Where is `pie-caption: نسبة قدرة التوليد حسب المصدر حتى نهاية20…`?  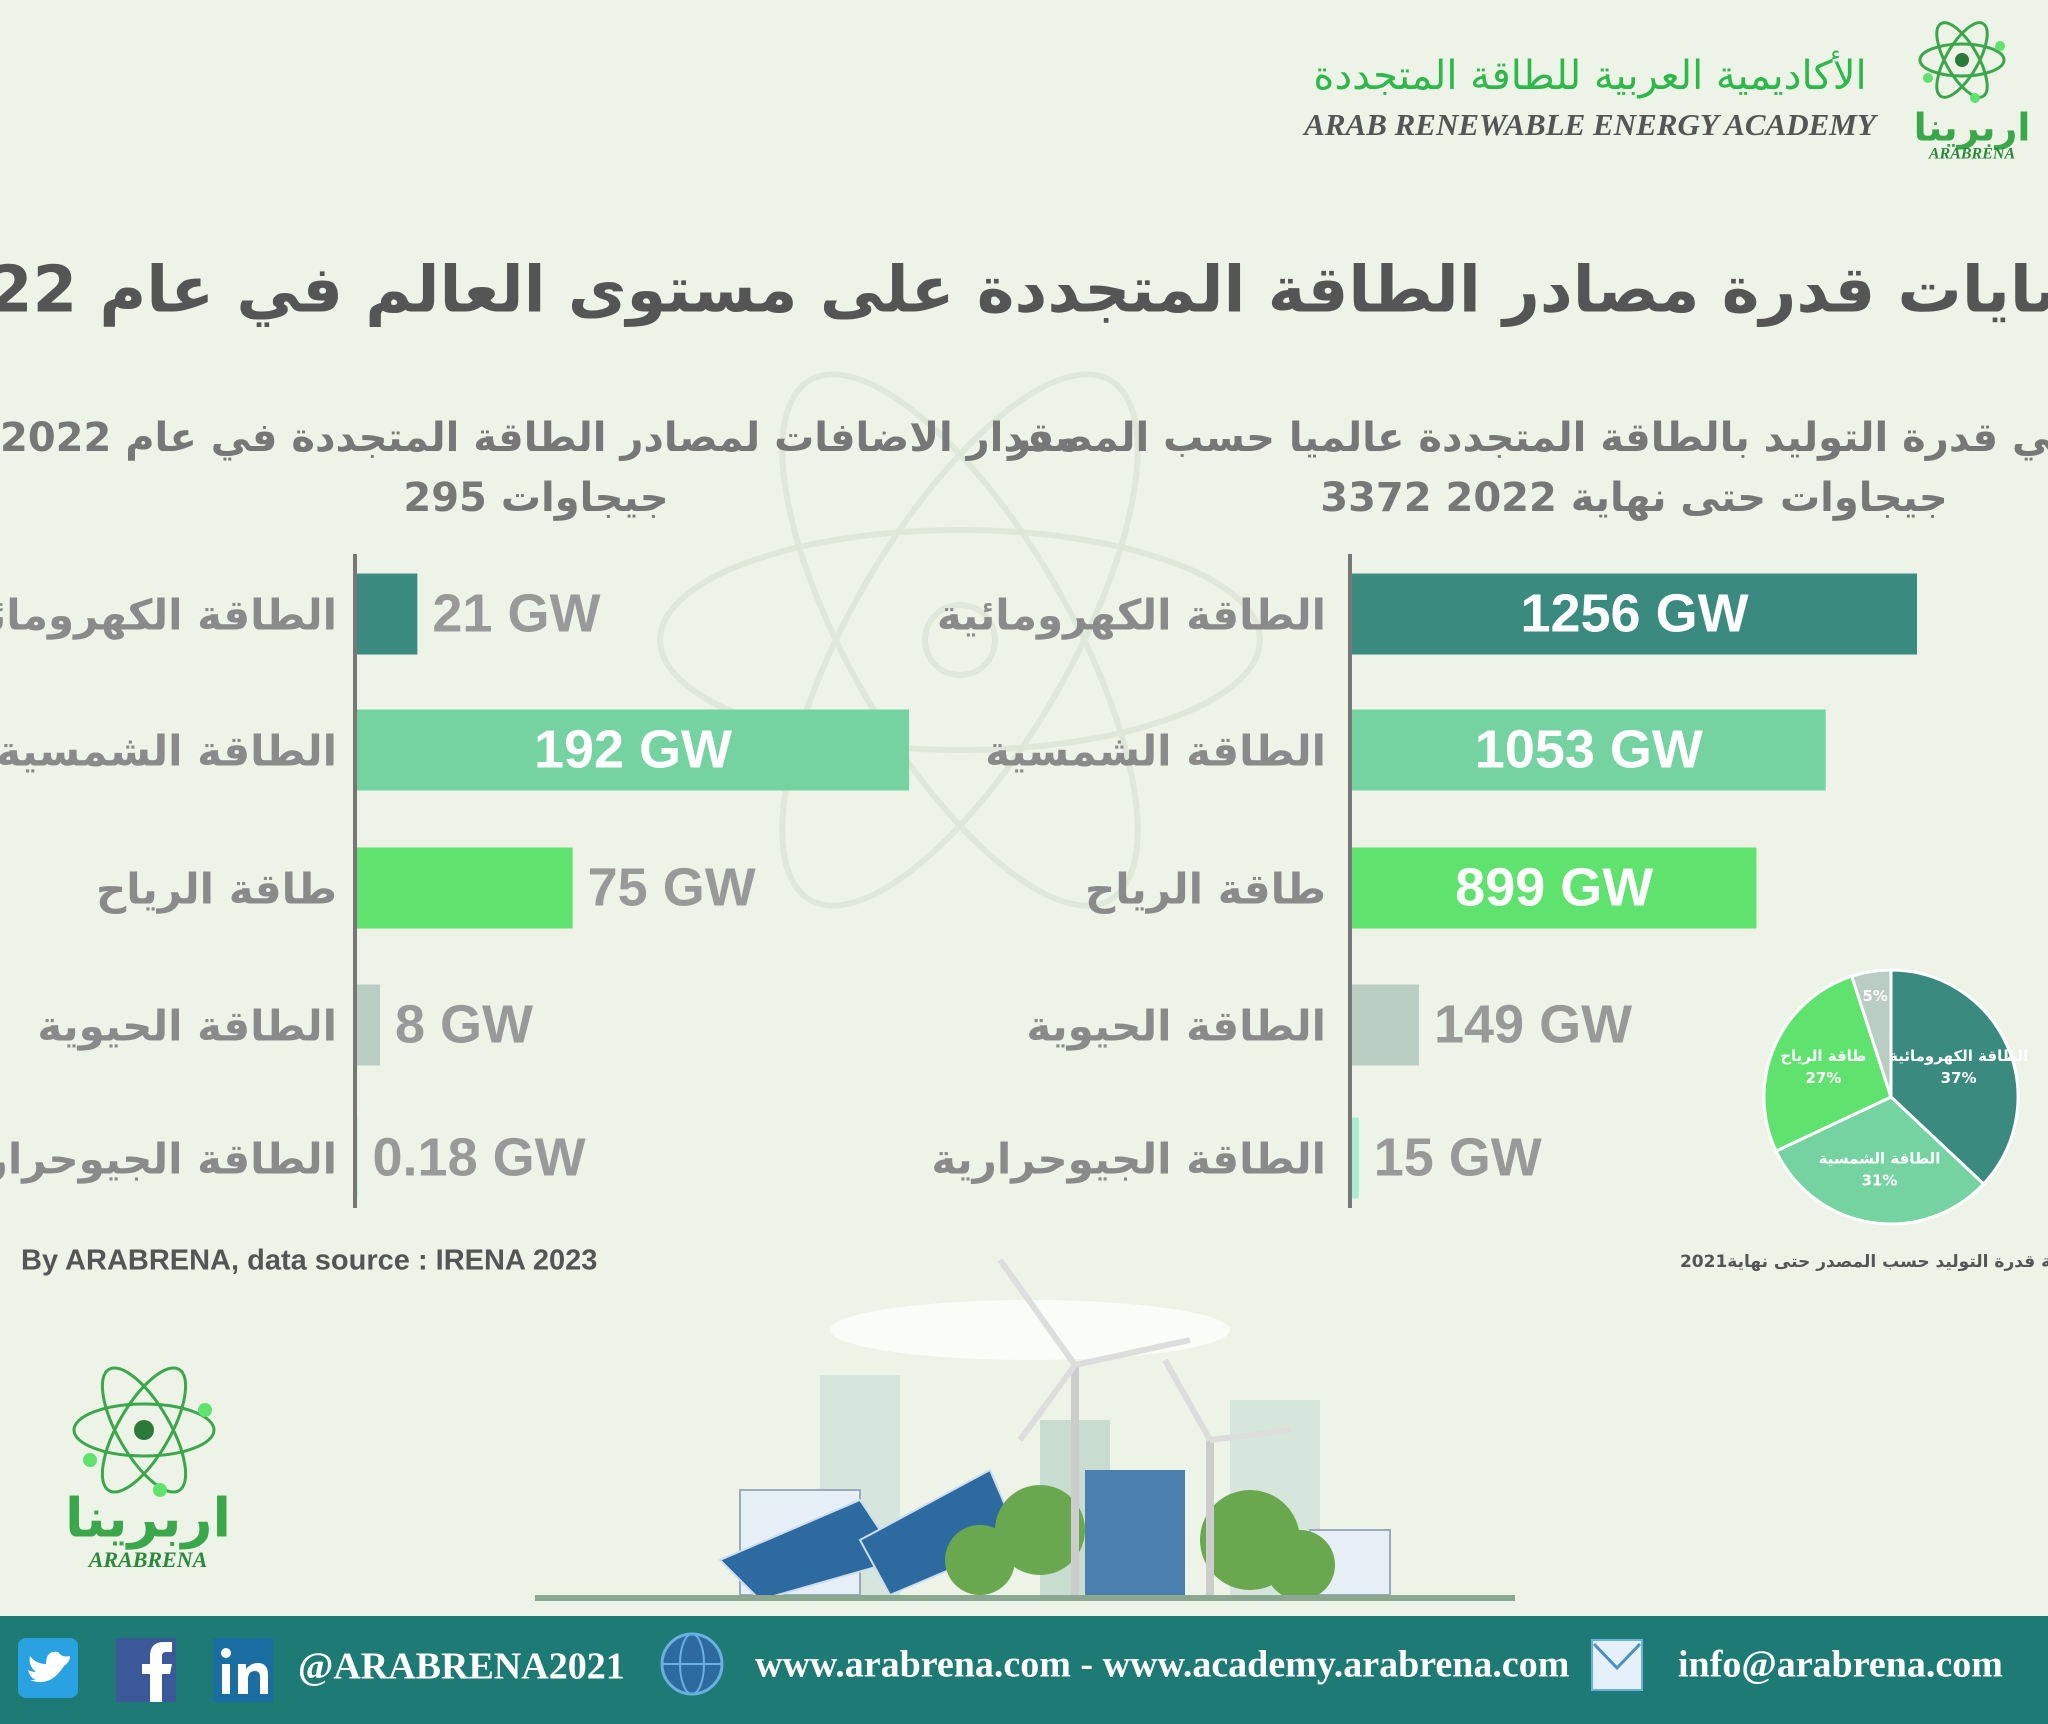 pie-caption: نسبة قدرة التوليد حسب المصدر حتى نهاية20… is located at coordinates (1864, 1262).